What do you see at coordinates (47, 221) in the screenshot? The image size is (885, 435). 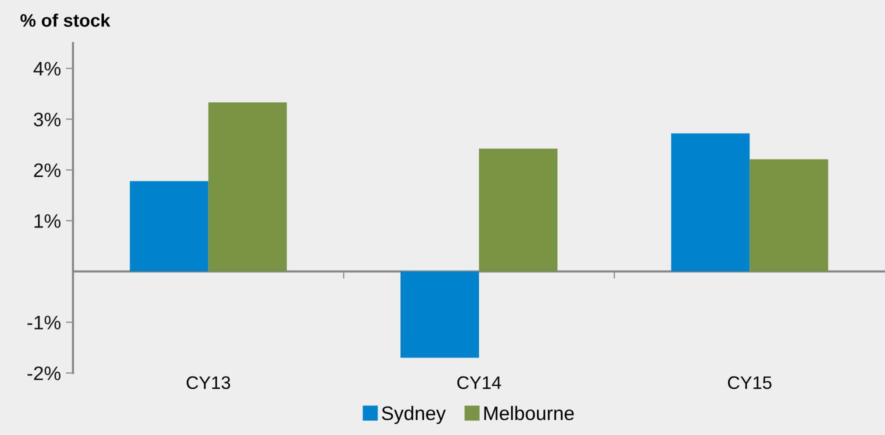 I see `y-tick-label: 1%` at bounding box center [47, 221].